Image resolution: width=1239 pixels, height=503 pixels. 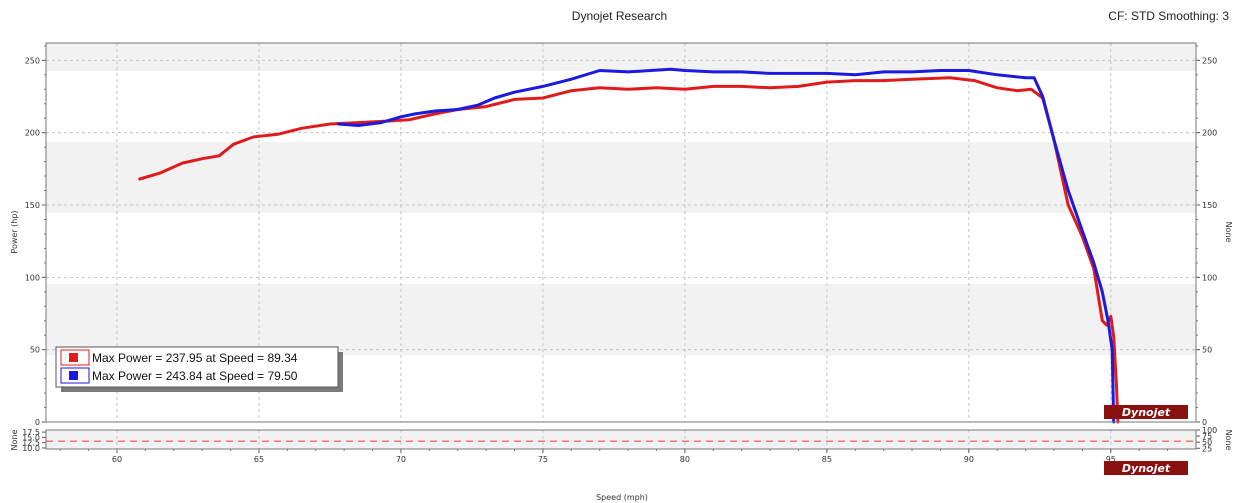 I want to click on x-tick-label: 95, so click(x=1111, y=459).